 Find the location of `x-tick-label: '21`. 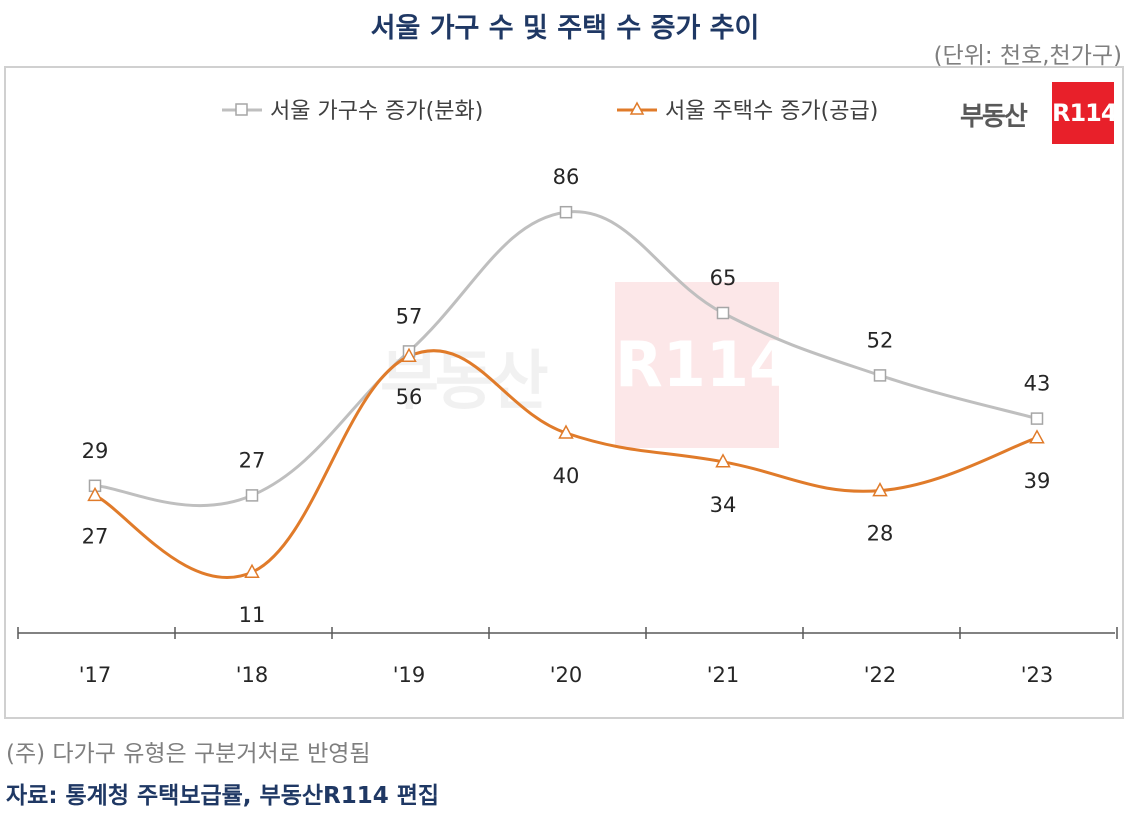

x-tick-label: '21 is located at coordinates (723, 675).